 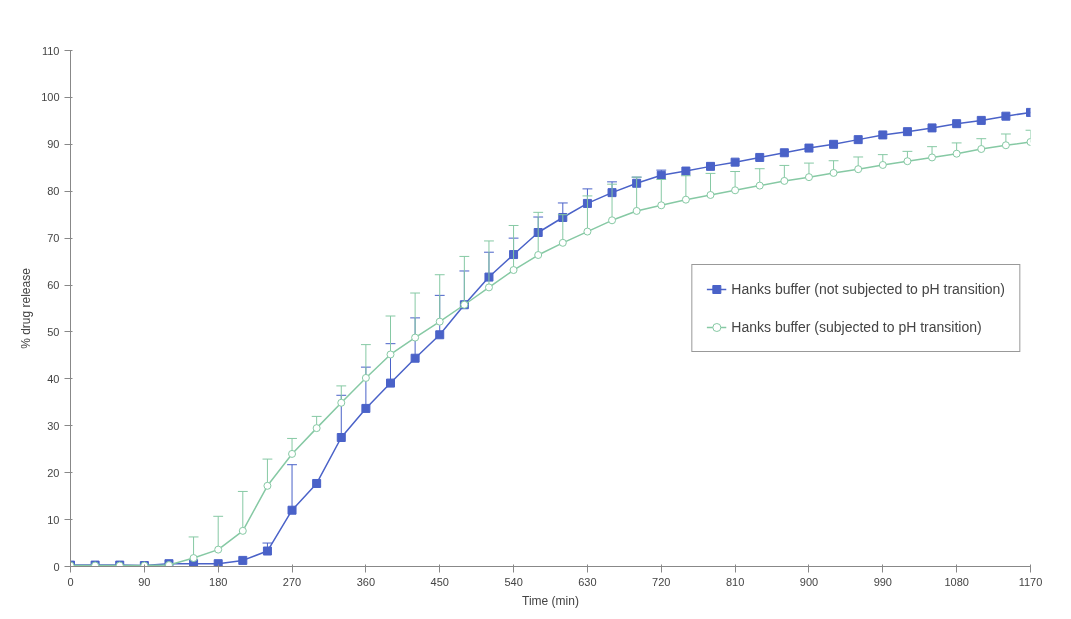 What do you see at coordinates (53, 144) in the screenshot?
I see `y-tick-label: 90` at bounding box center [53, 144].